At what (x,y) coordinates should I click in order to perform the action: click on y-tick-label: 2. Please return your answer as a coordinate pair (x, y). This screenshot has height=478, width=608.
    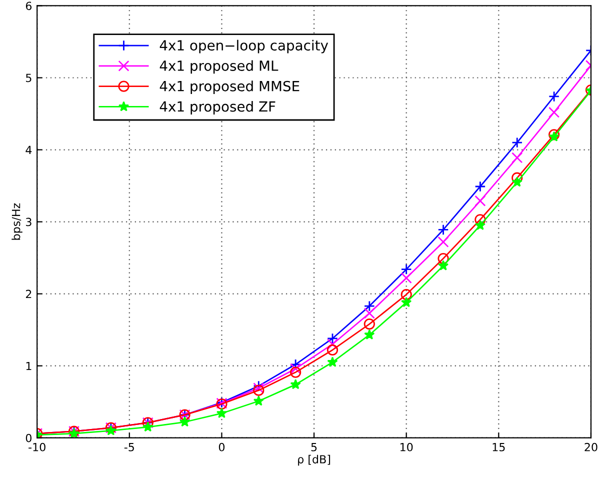
    Looking at the image, I should click on (29, 294).